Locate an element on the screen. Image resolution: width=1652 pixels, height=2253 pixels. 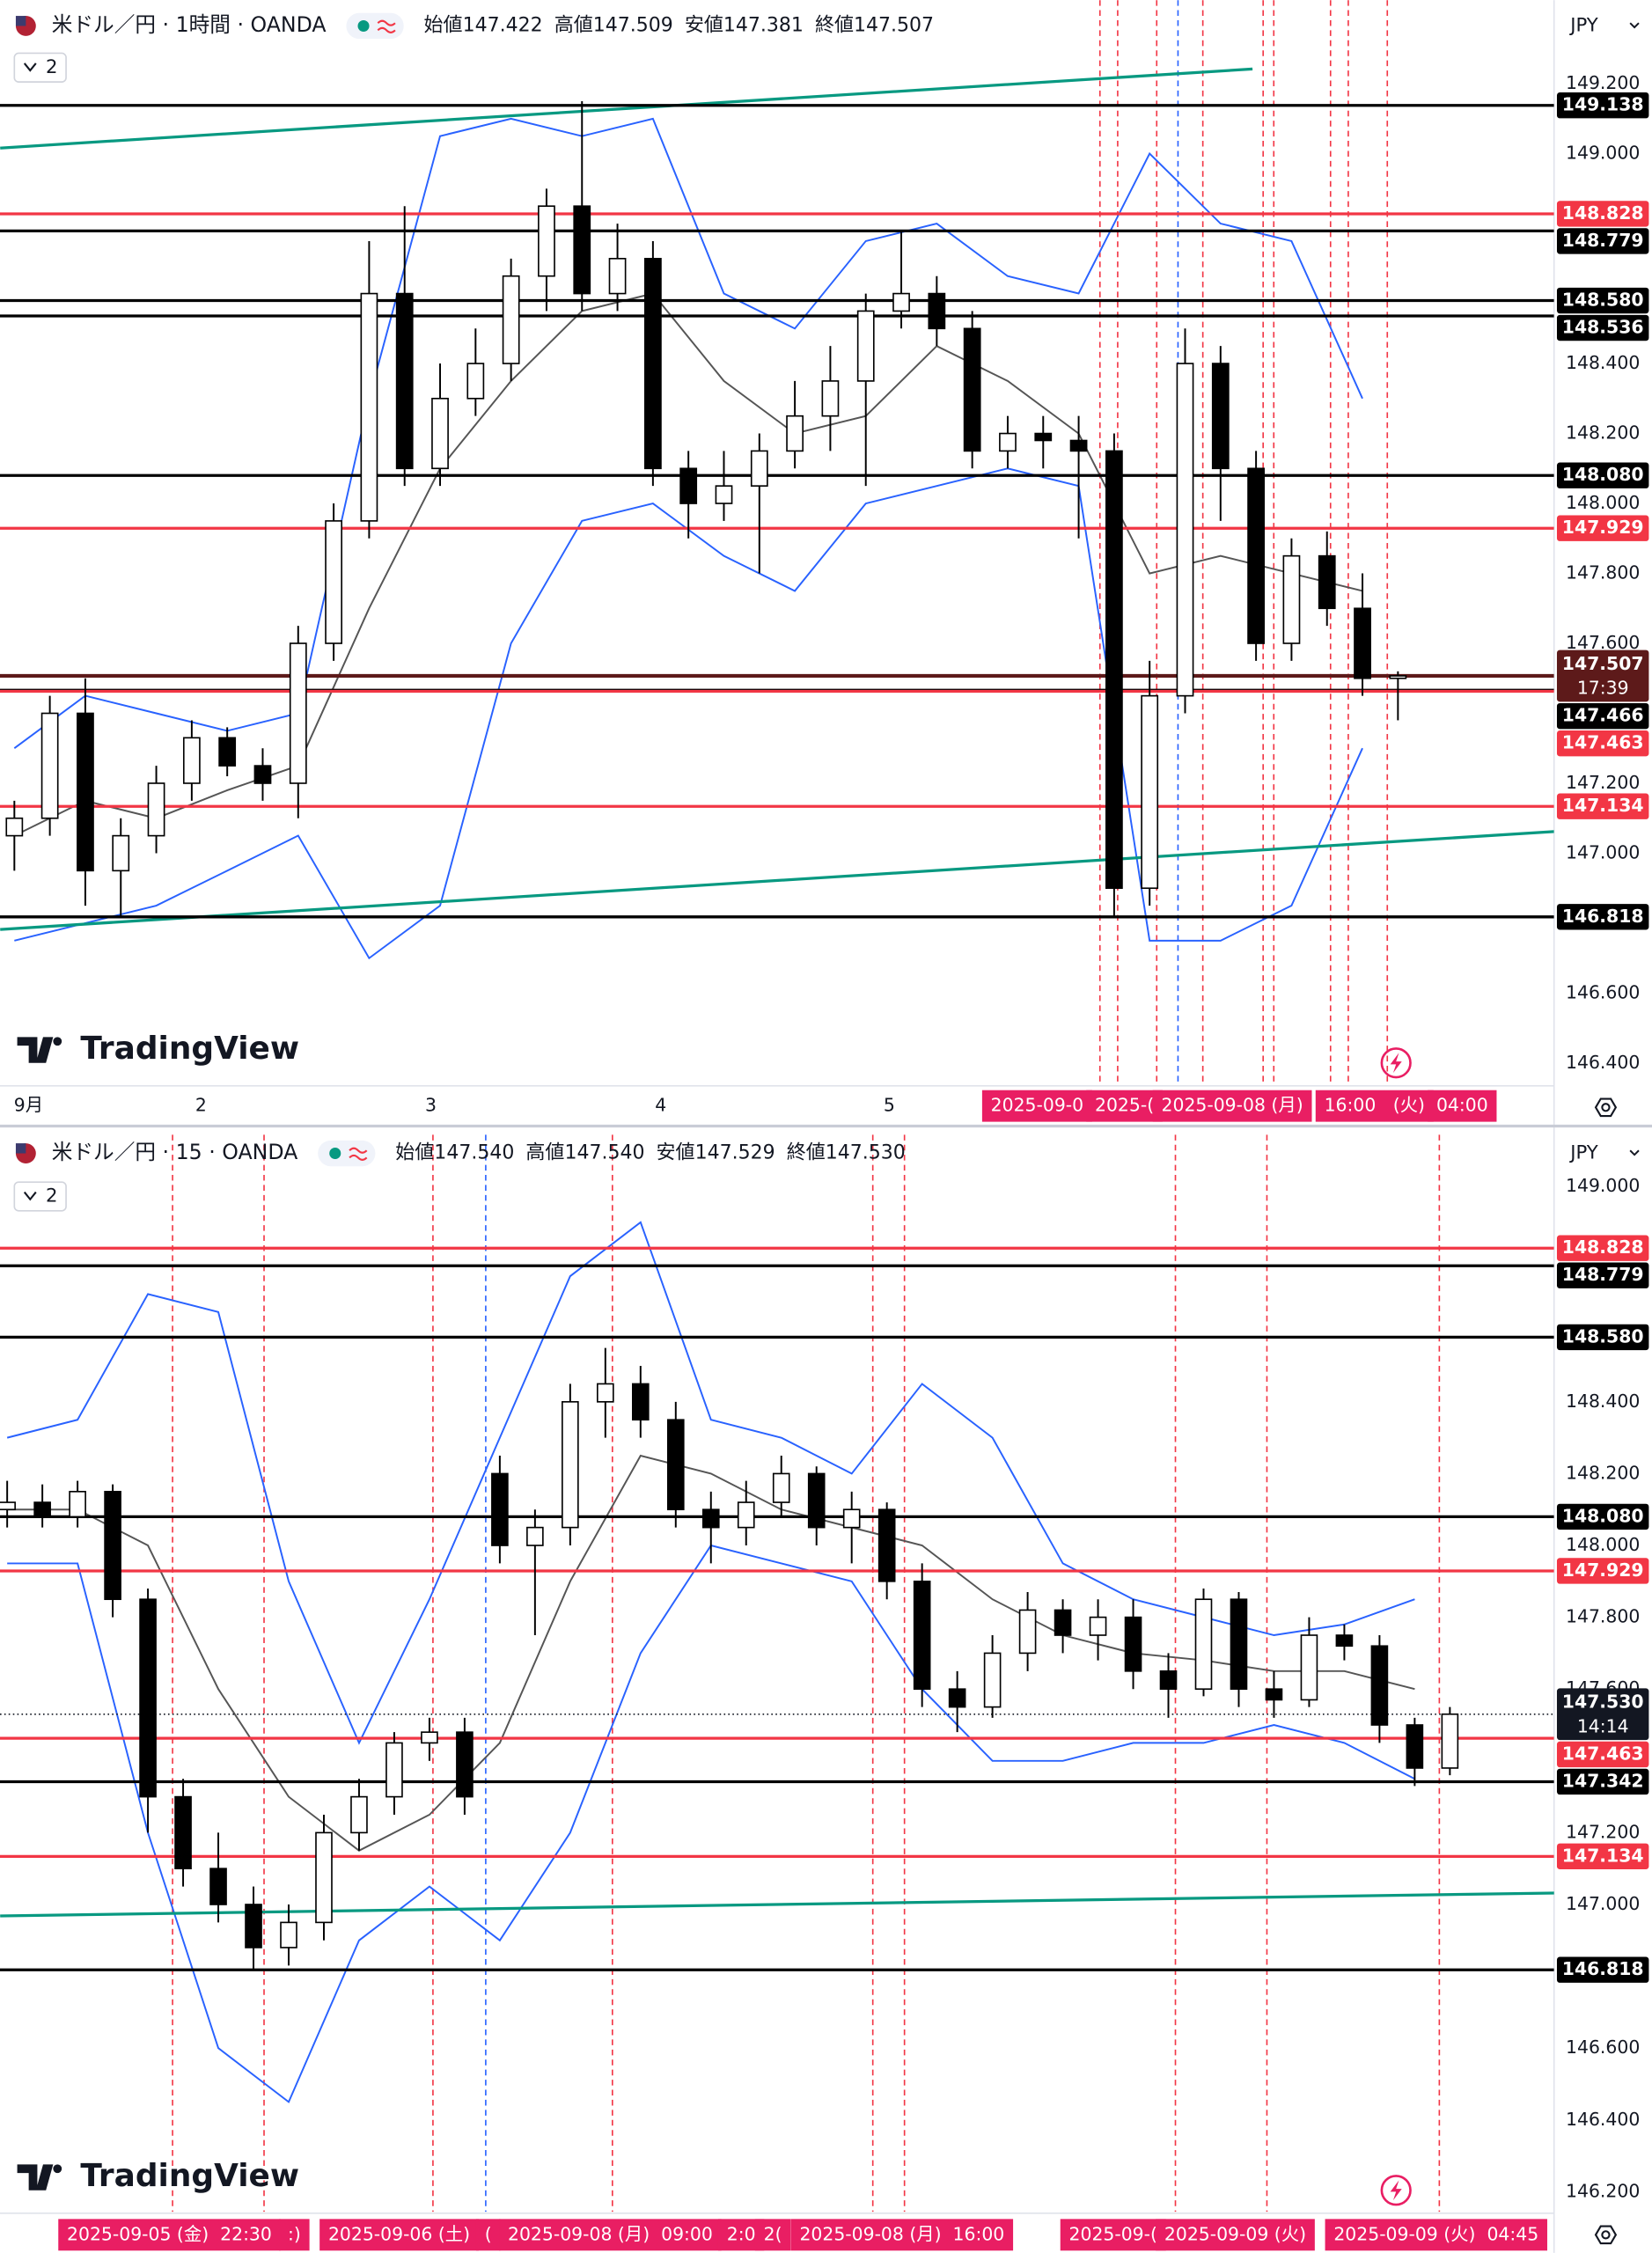
indicator-count: 2 is located at coordinates (52, 1196).